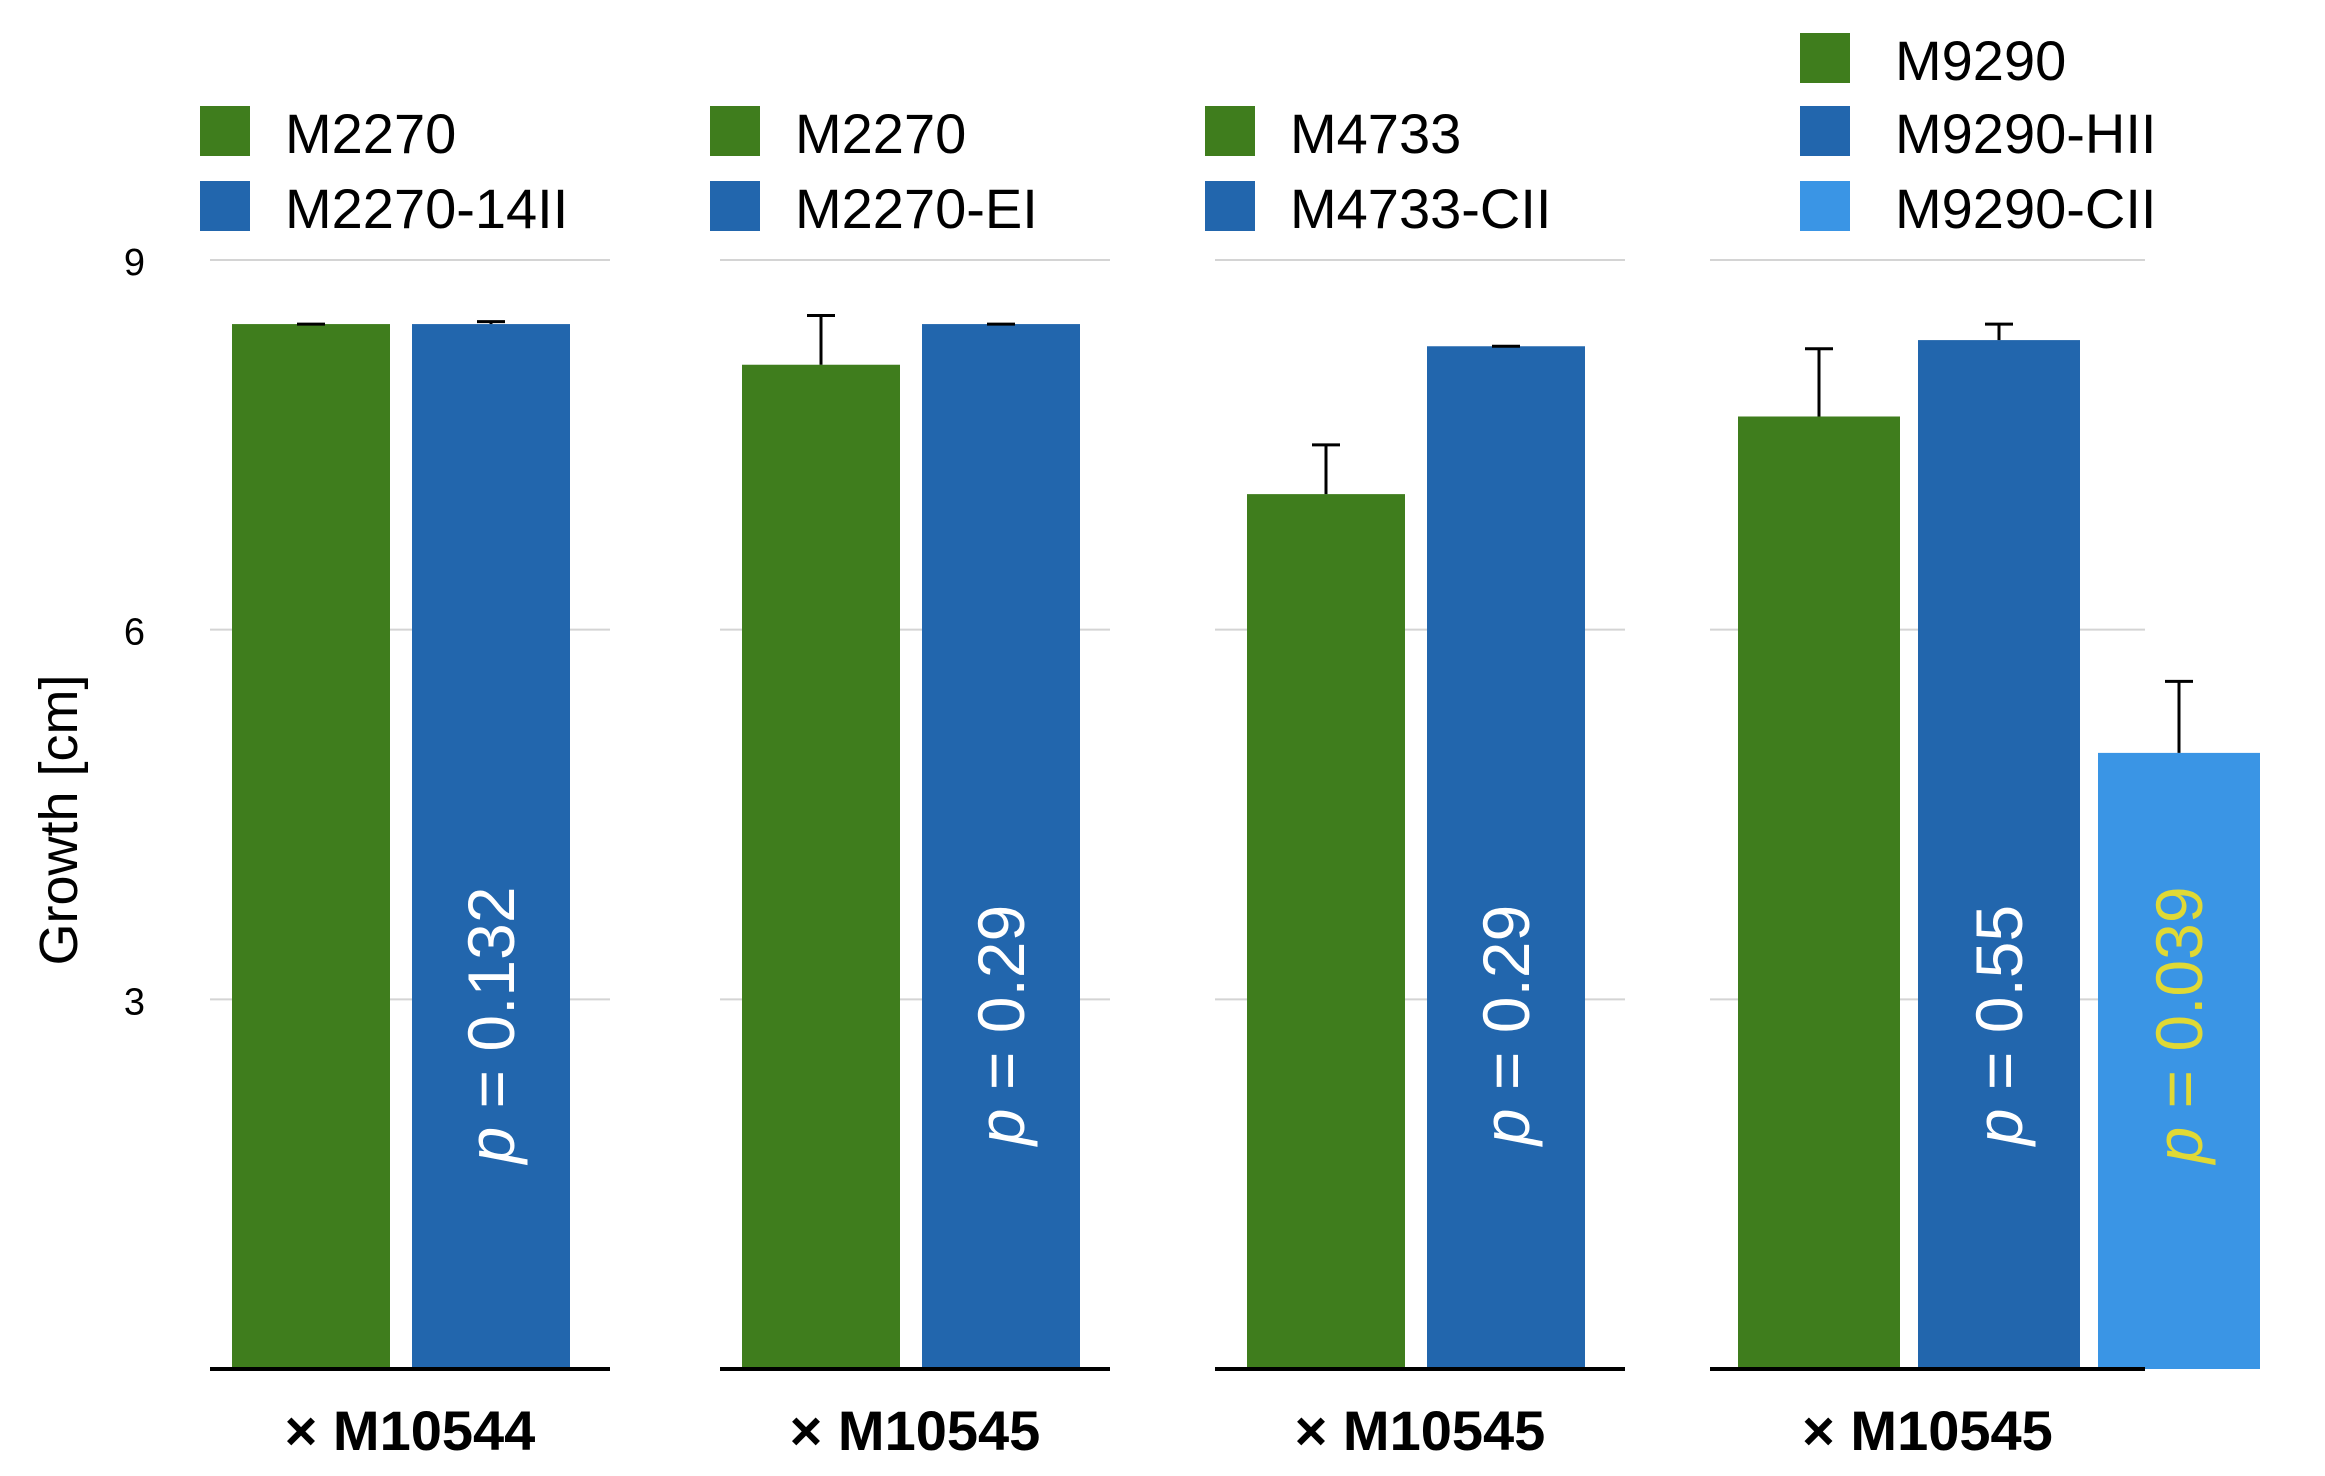 The width and height of the screenshot is (2325, 1476). What do you see at coordinates (410, 1430) in the screenshot?
I see `x-group-label: × M10544` at bounding box center [410, 1430].